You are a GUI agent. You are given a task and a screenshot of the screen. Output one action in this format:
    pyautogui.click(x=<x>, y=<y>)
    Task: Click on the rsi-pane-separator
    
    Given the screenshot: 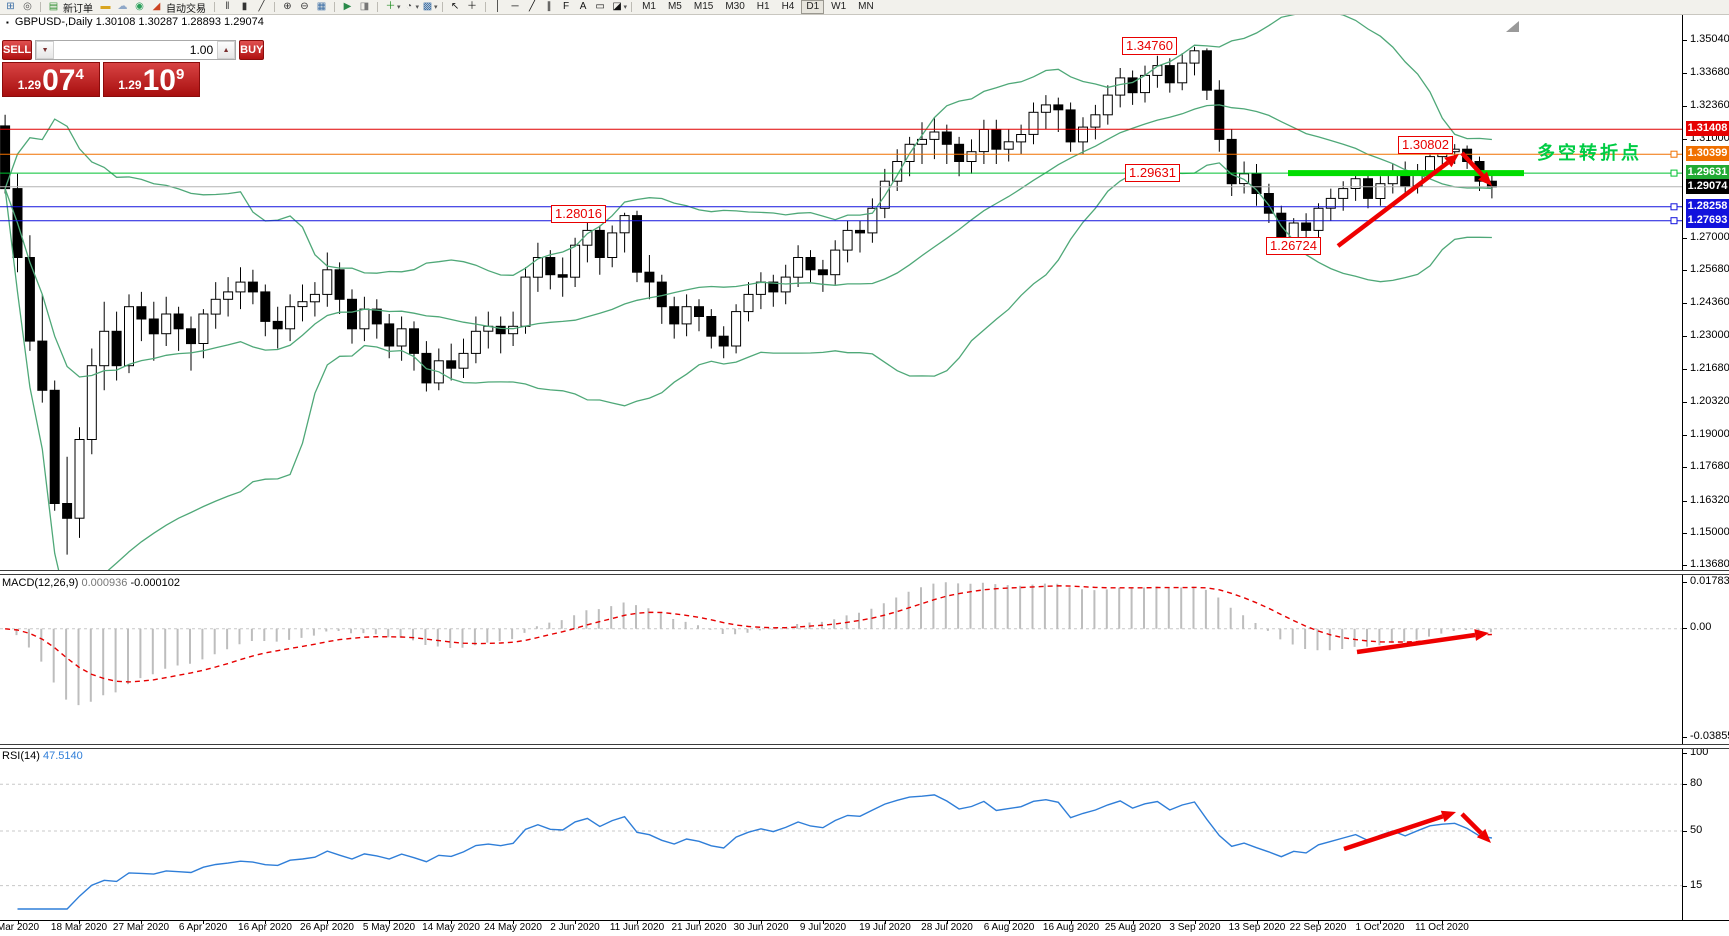 What is the action you would take?
    pyautogui.click(x=864, y=746)
    